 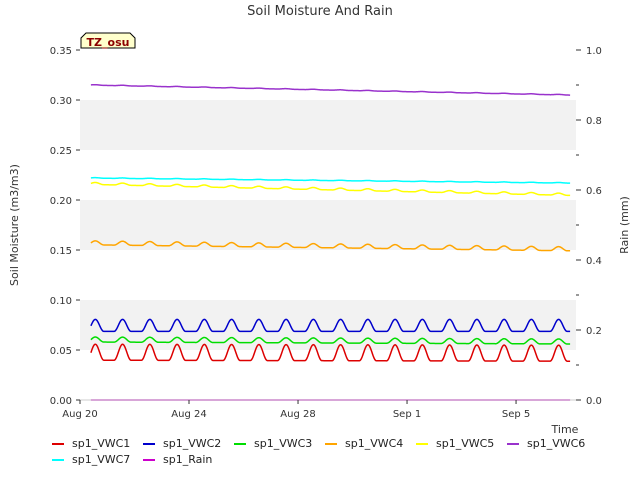 What do you see at coordinates (516, 414) in the screenshot?
I see `x-tick-label: Sep 5` at bounding box center [516, 414].